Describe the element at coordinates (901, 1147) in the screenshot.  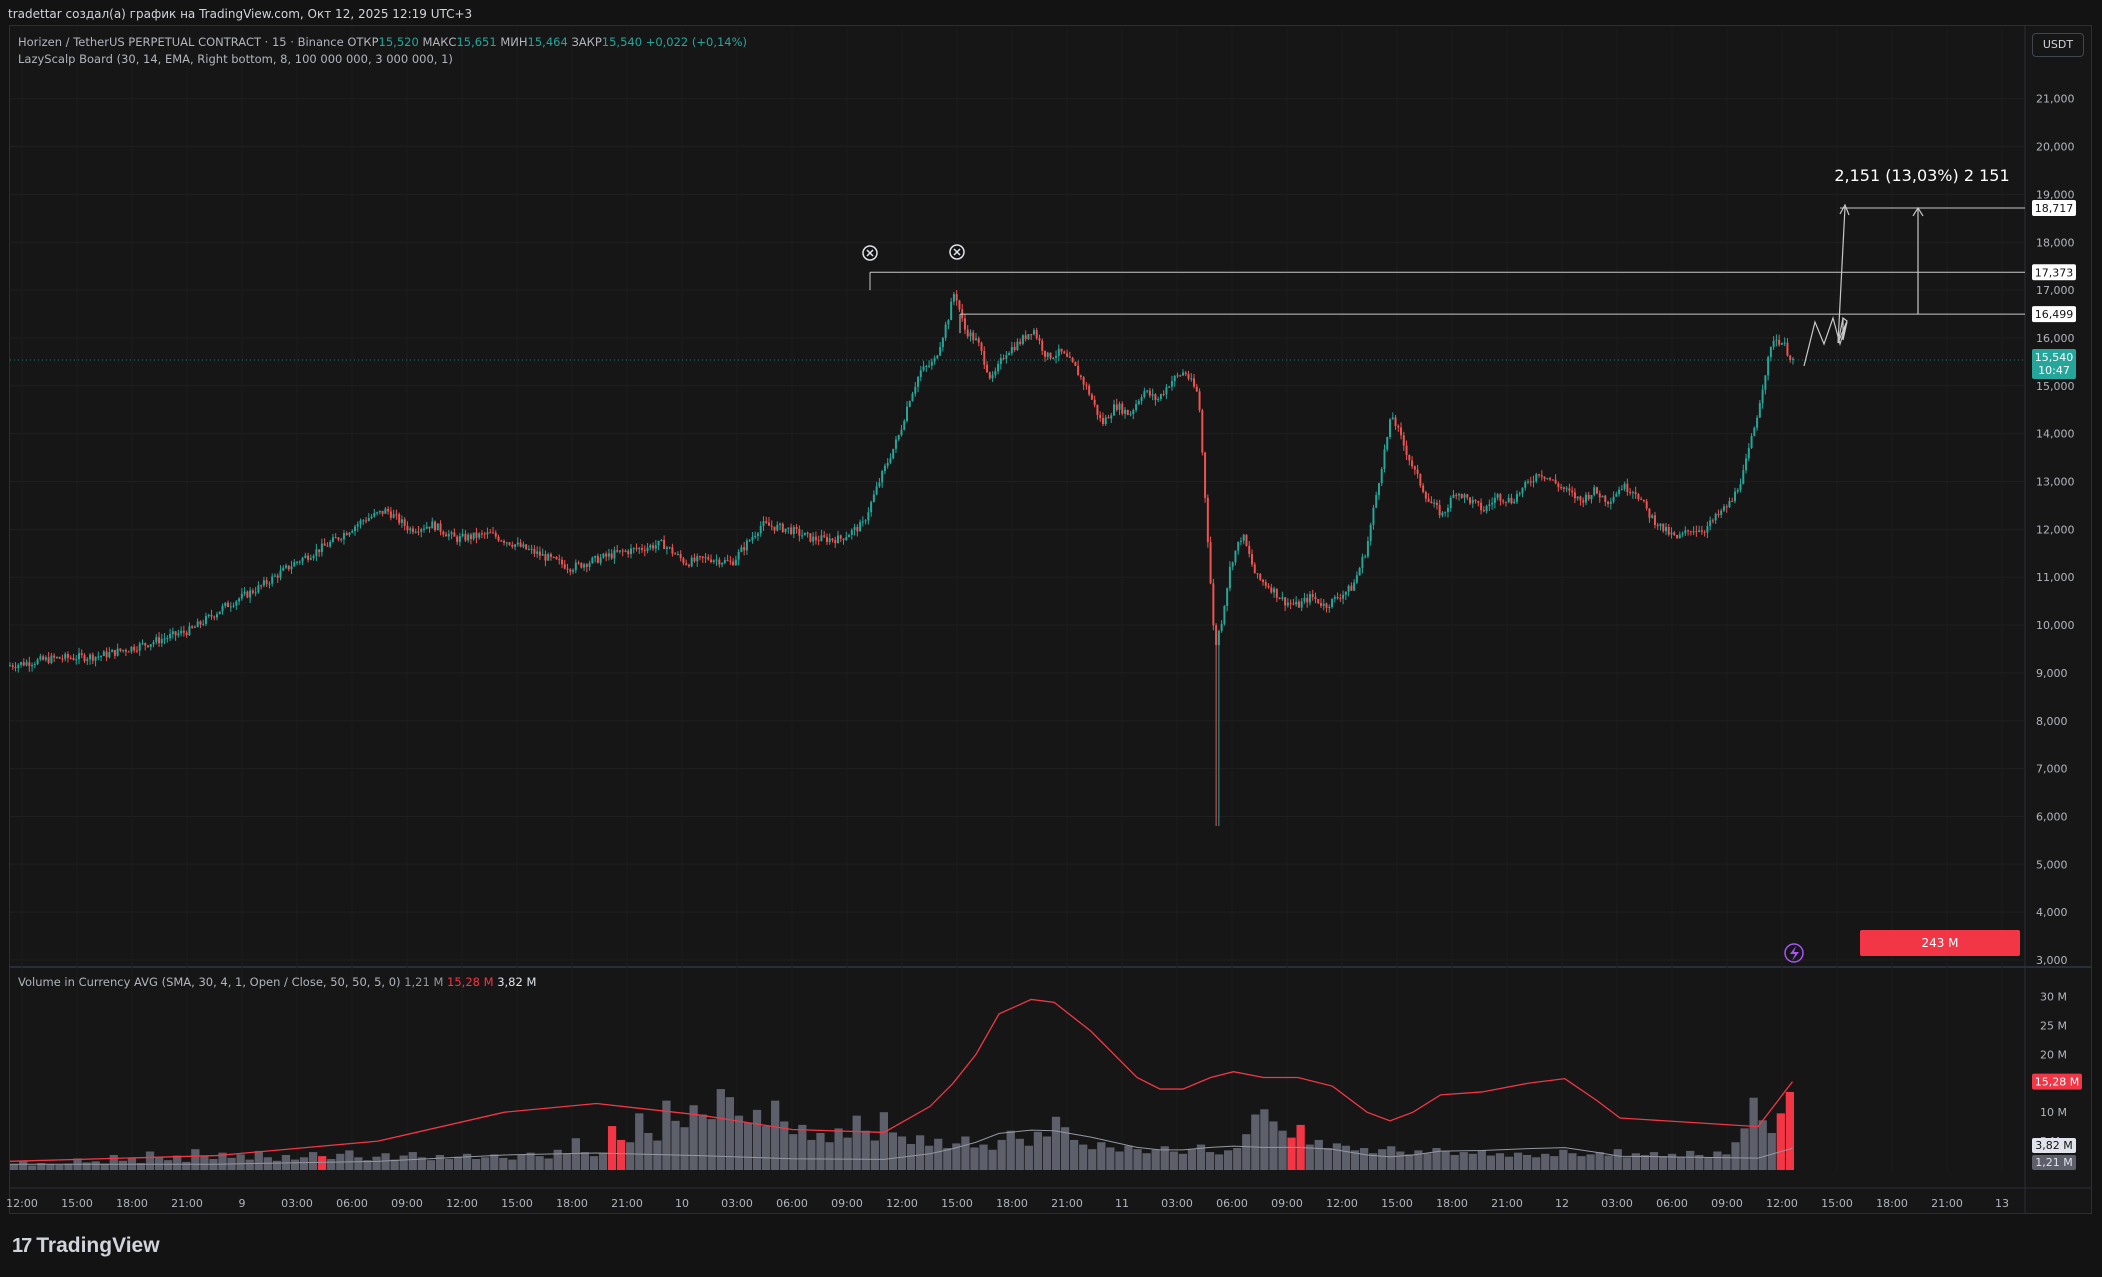
I see `volume-short-average-line` at that location.